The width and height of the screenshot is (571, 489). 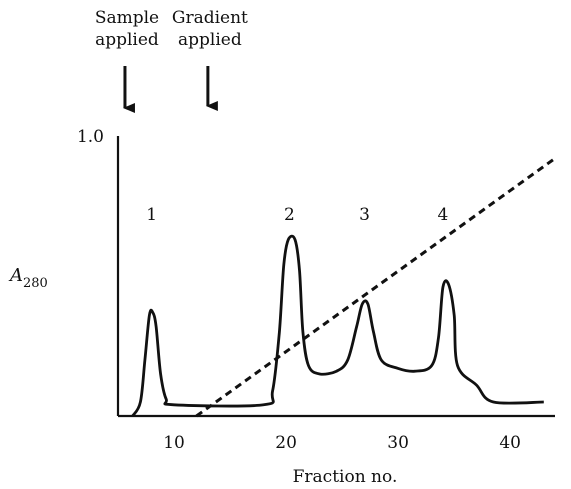 What do you see at coordinates (151, 215) in the screenshot?
I see `peak-label: 1` at bounding box center [151, 215].